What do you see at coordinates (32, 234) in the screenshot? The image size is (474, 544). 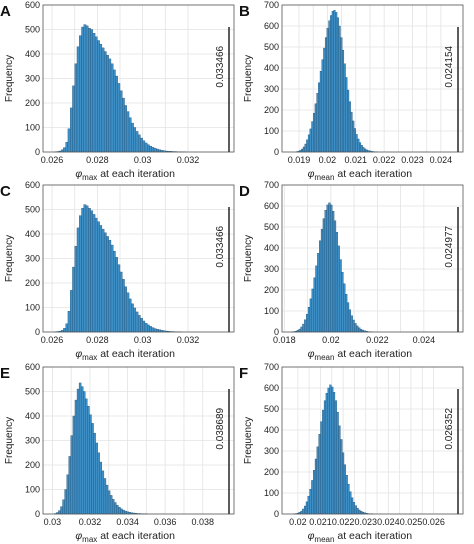 I see `y-tick-label: 400` at bounding box center [32, 234].